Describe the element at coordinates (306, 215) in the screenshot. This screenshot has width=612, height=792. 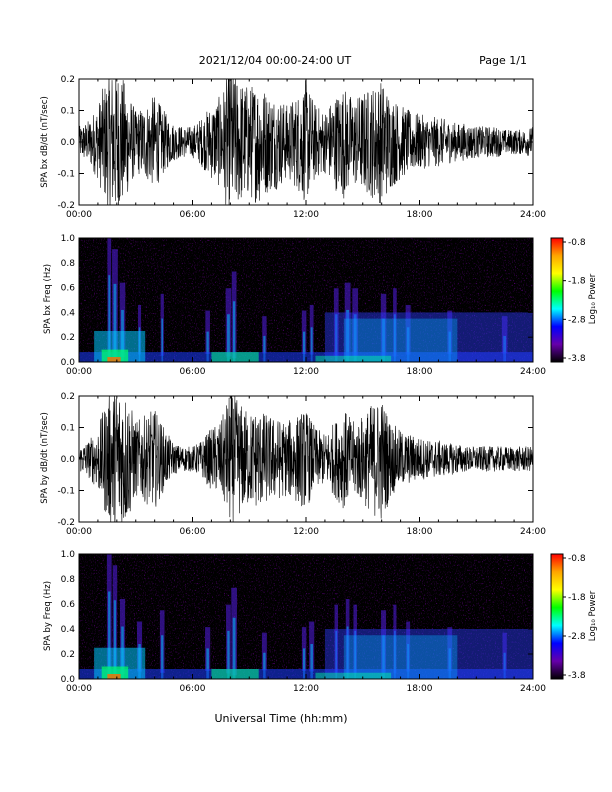
I see `bx-time-series-xtick-label: 12:00` at that location.